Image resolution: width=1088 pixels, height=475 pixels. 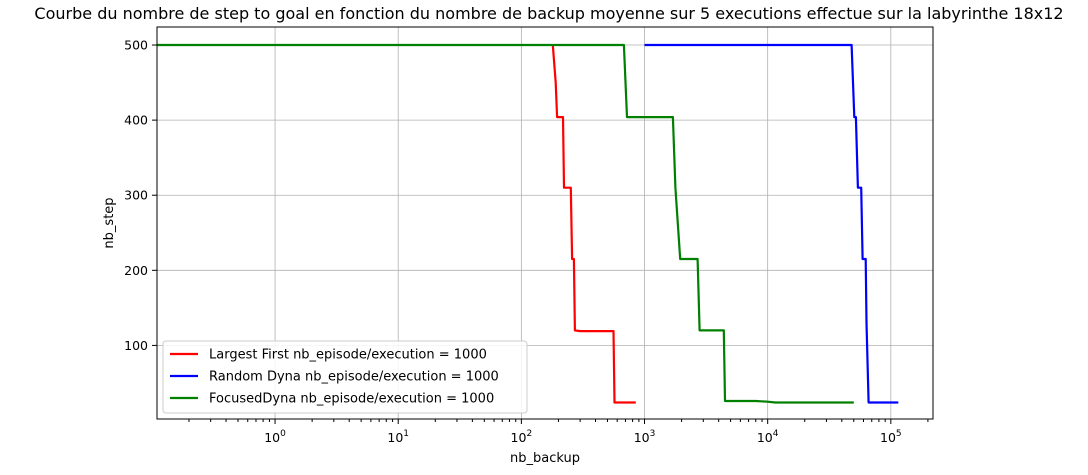 What do you see at coordinates (136, 120) in the screenshot?
I see `y-tick-label: 400` at bounding box center [136, 120].